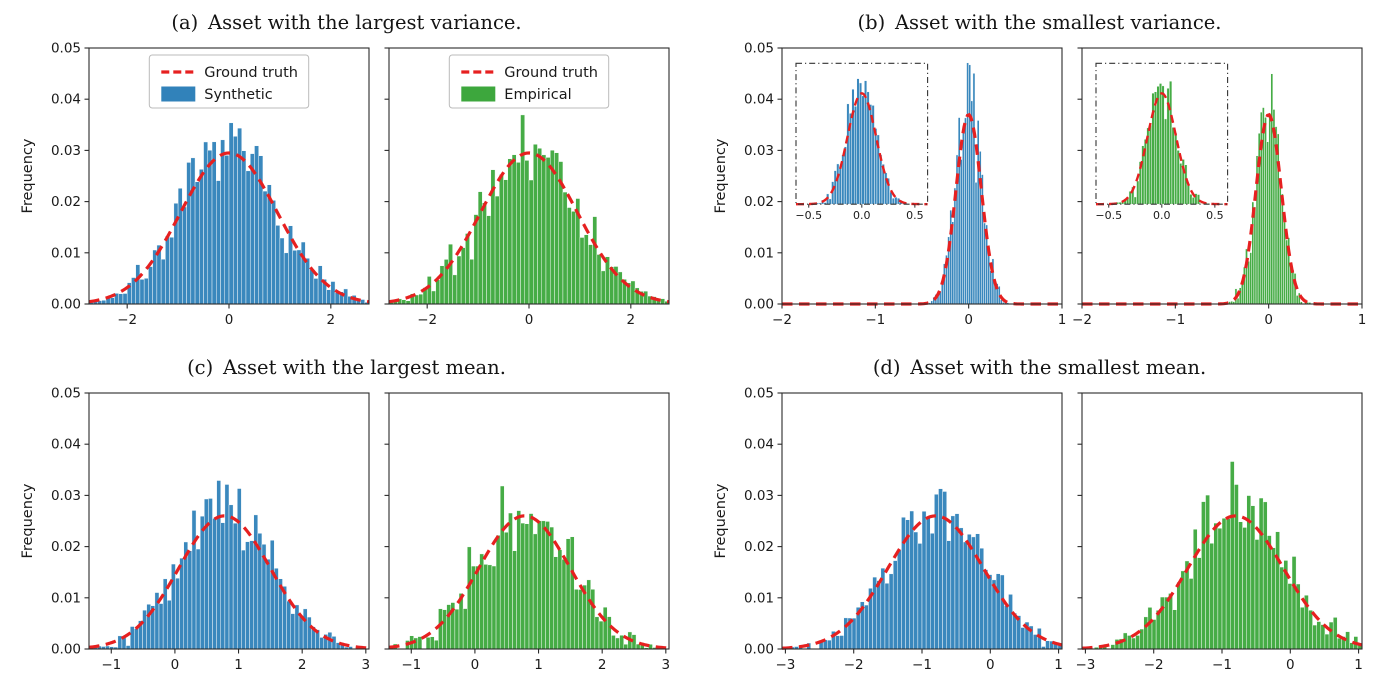 Image resolution: width=1386 pixels, height=690 pixels. Describe the element at coordinates (758, 49) in the screenshot. I see `y-tick-label: 0.05` at that location.